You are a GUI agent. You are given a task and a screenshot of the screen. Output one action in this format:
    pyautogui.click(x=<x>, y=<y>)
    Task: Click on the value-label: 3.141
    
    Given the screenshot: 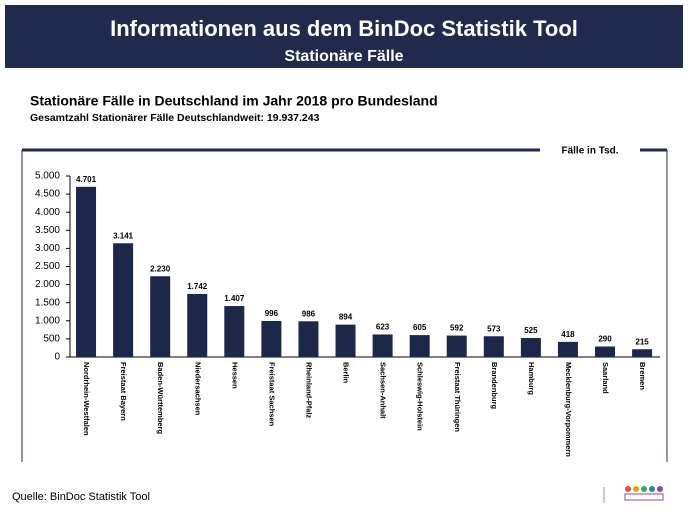 What is the action you would take?
    pyautogui.click(x=123, y=235)
    